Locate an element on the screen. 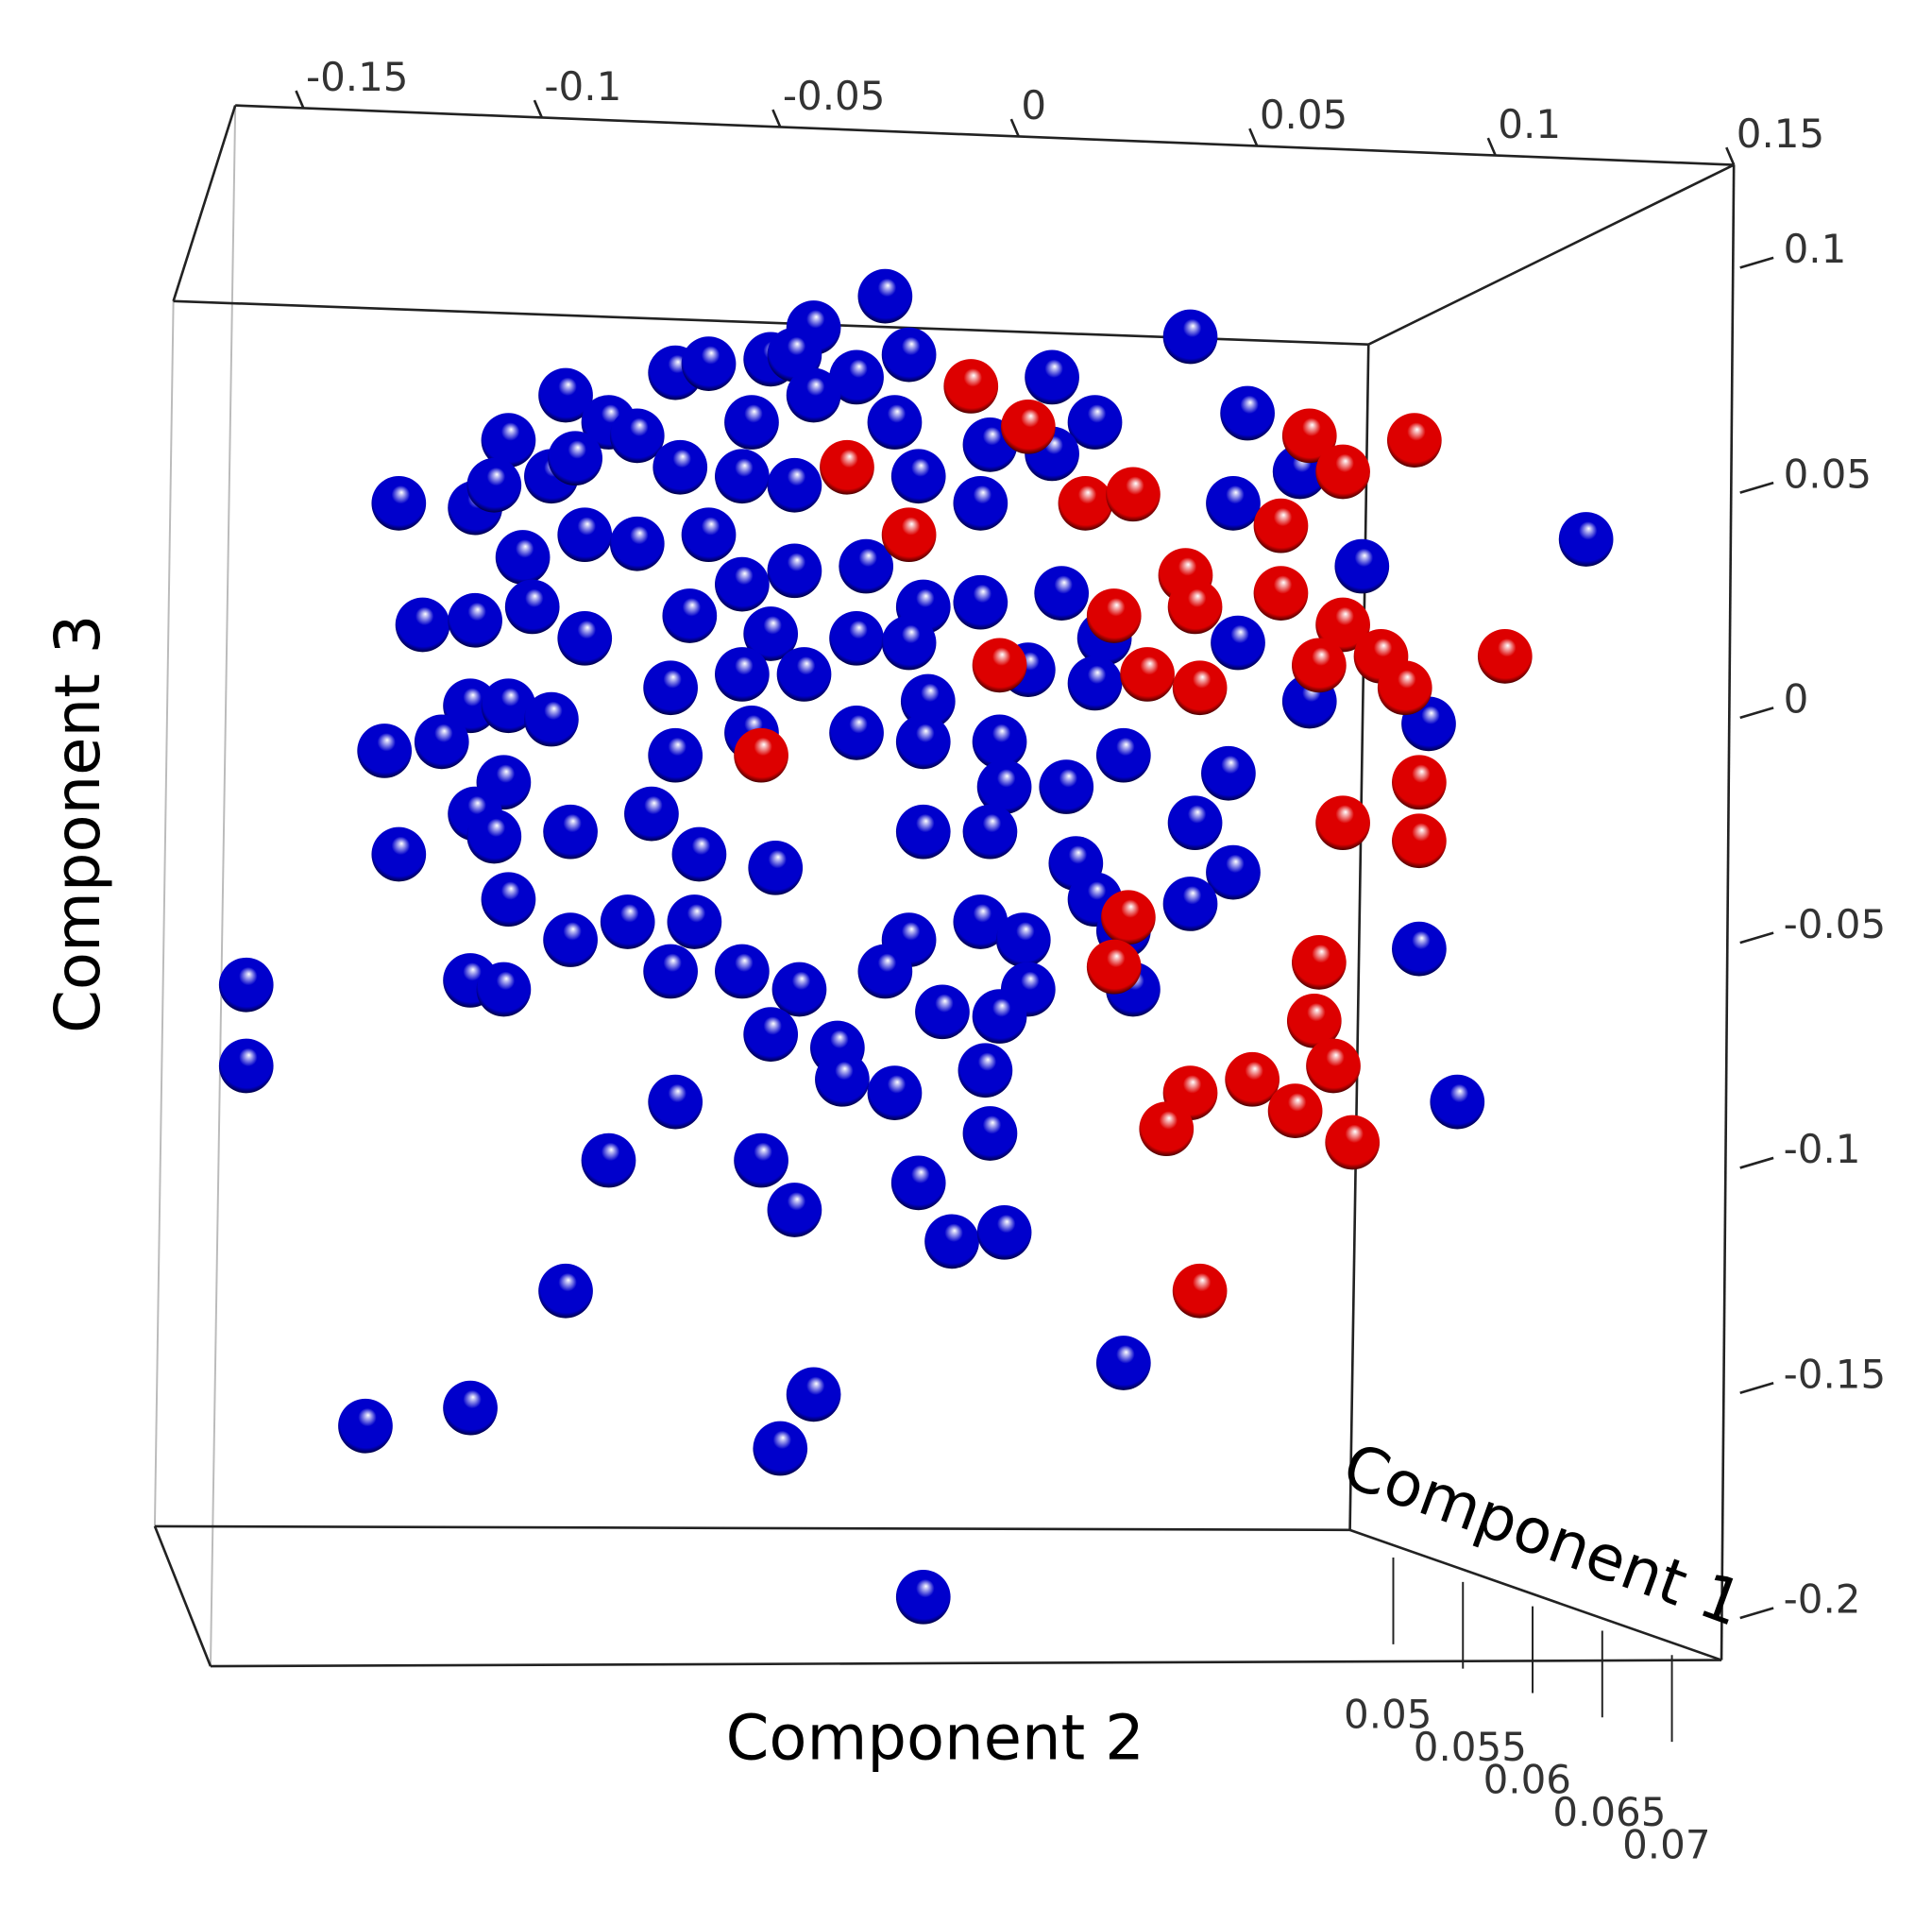 The height and width of the screenshot is (1924, 1932). z-tick-label: 0.07 is located at coordinates (1666, 1844).